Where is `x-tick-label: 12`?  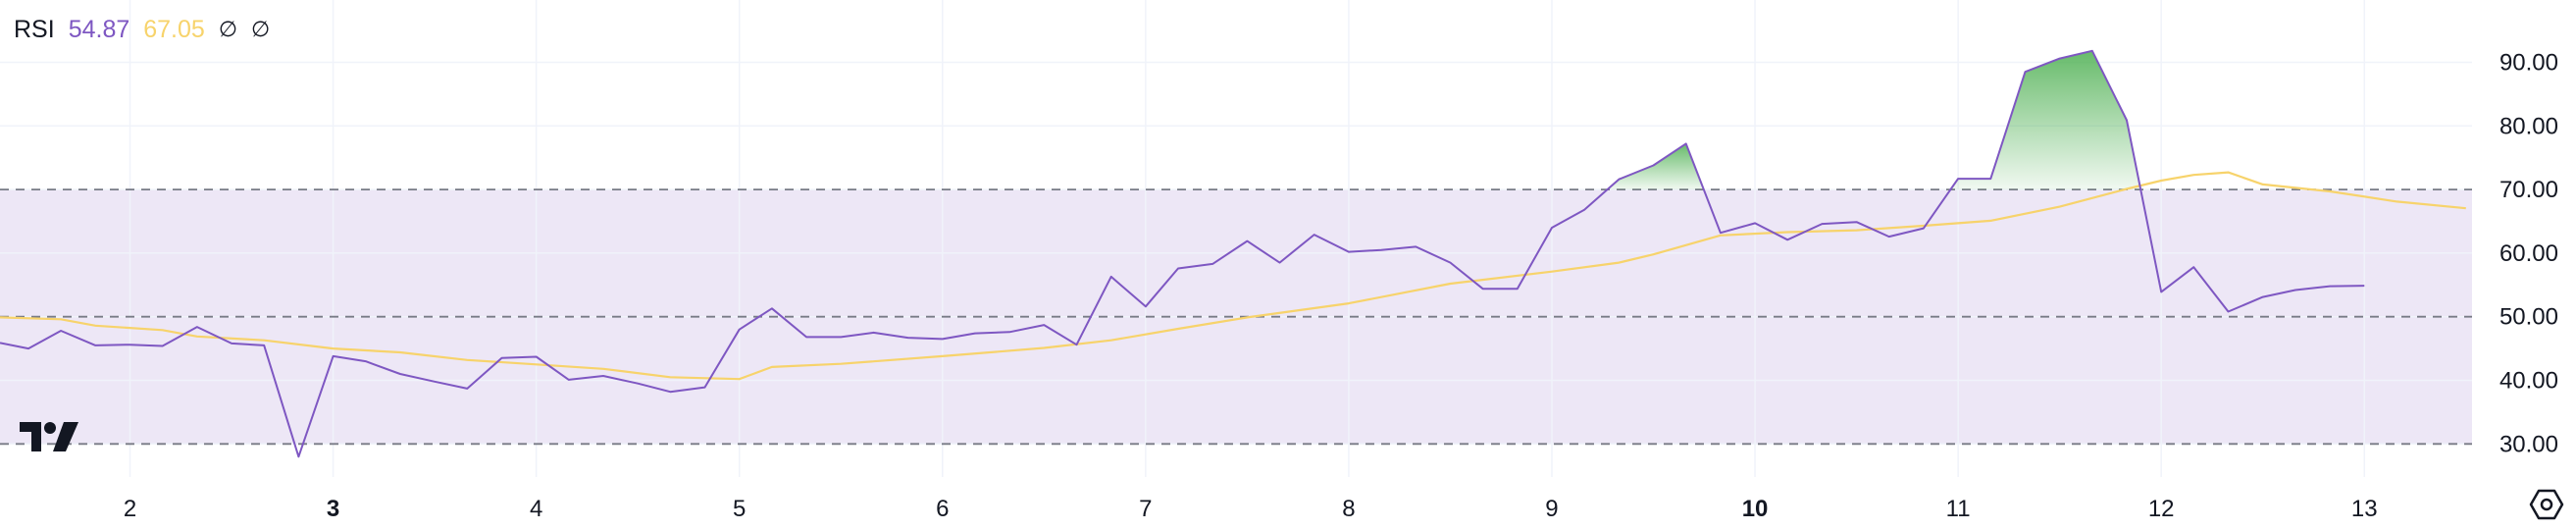 x-tick-label: 12 is located at coordinates (2161, 509).